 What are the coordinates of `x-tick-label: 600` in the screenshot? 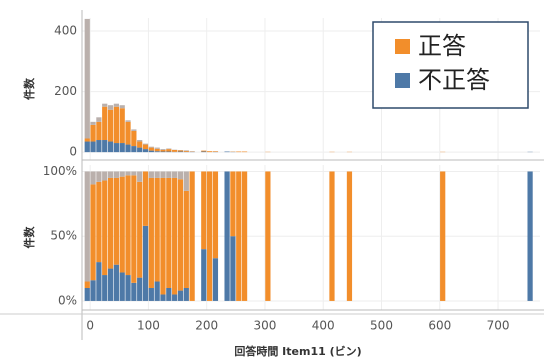 It's located at (439, 326).